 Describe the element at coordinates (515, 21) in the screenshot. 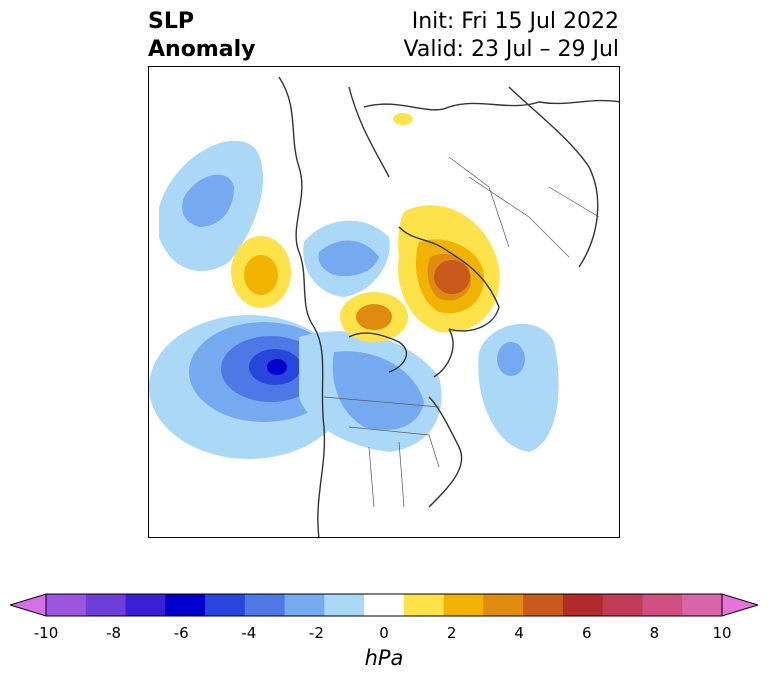

I see `init-date: Init: Fri 15 Jul 2022` at that location.